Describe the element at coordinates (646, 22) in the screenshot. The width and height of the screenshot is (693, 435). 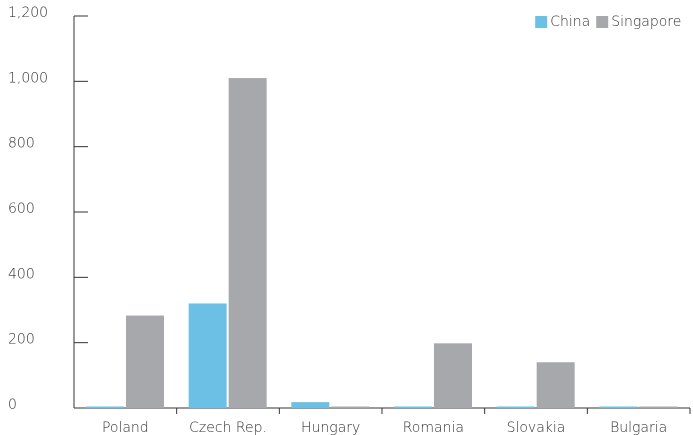
I see `legend-label: Singapore` at that location.